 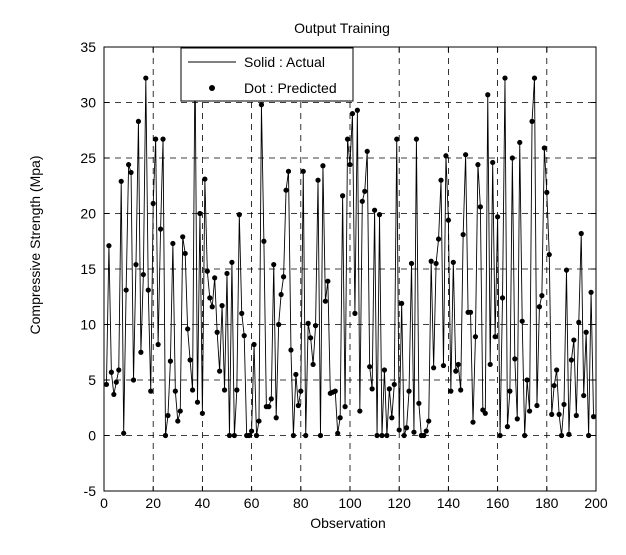 I want to click on x-tick-label: 0, so click(x=104, y=503).